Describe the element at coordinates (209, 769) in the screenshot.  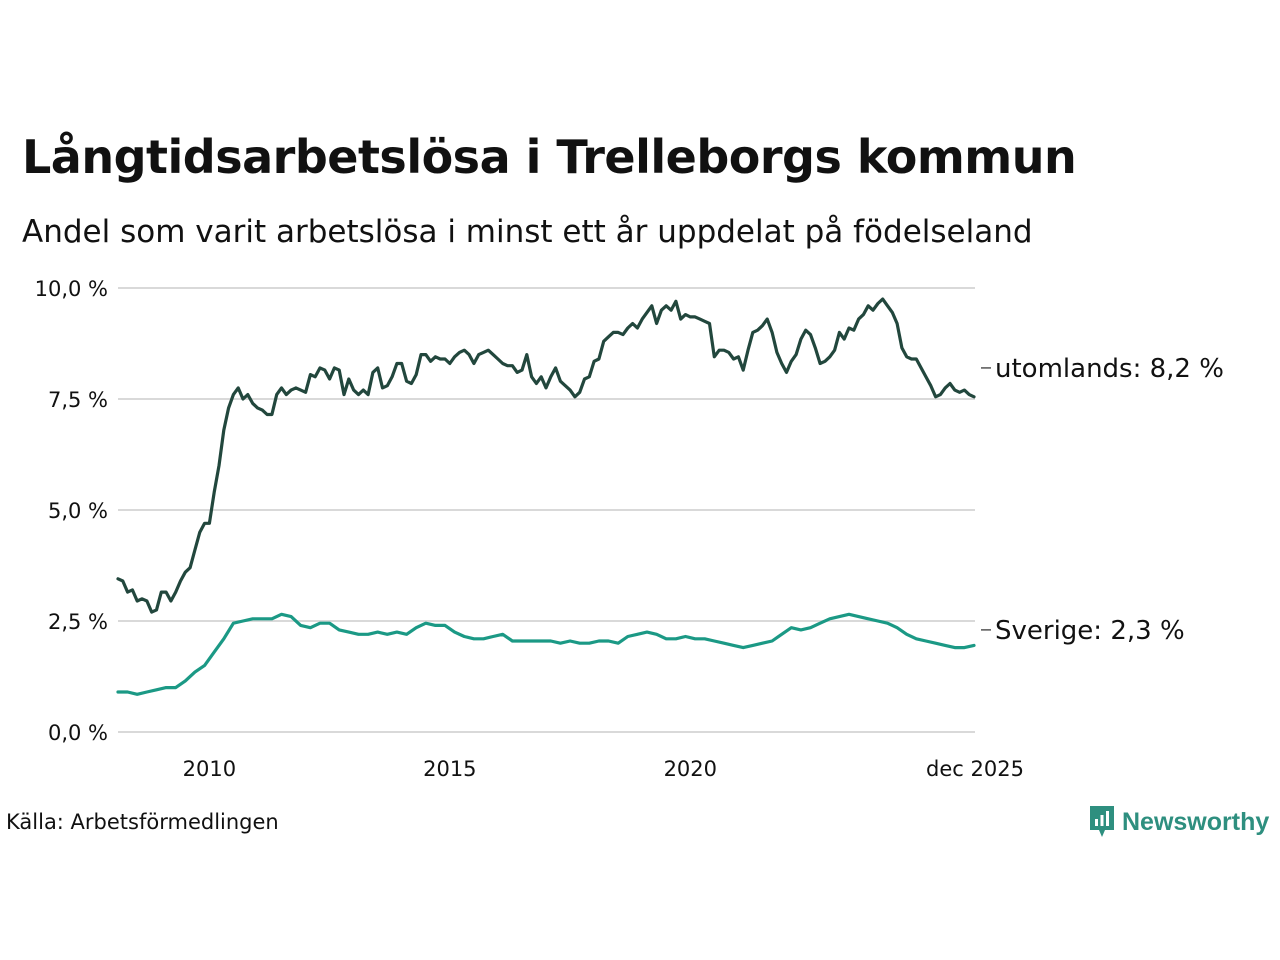
I see `x-tick-label-0: 2010` at that location.